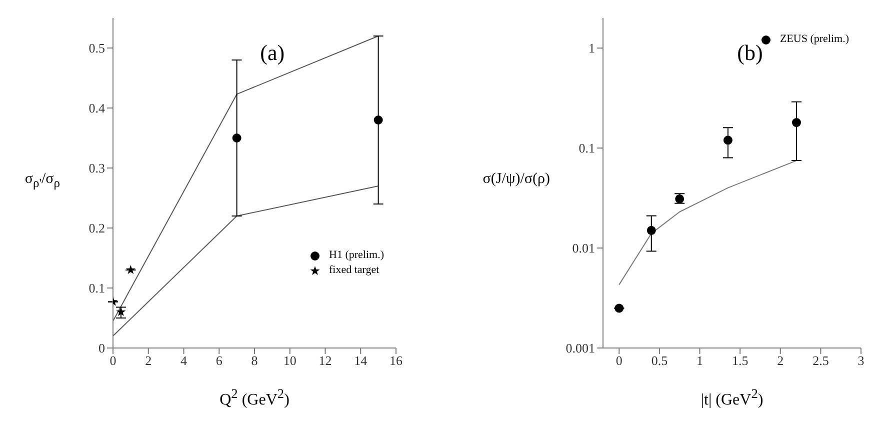  I want to click on legend-label: H1 (prelim.), so click(356, 255).